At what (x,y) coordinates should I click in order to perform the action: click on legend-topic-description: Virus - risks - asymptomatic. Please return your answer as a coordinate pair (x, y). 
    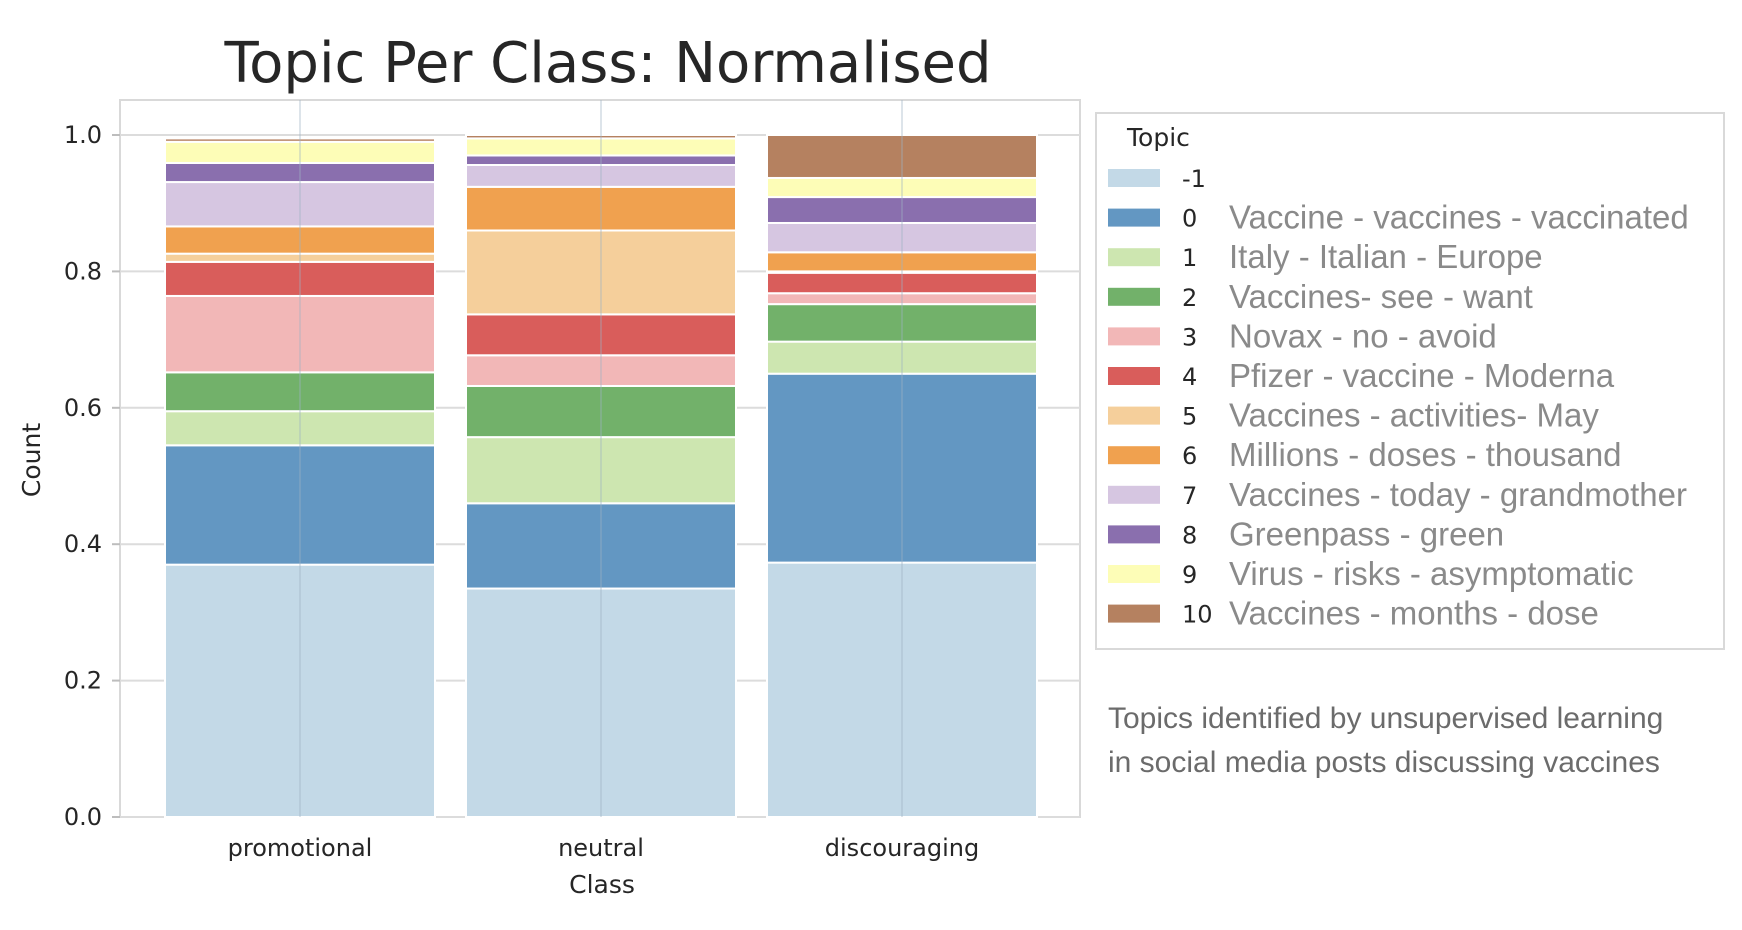
    Looking at the image, I should click on (1431, 573).